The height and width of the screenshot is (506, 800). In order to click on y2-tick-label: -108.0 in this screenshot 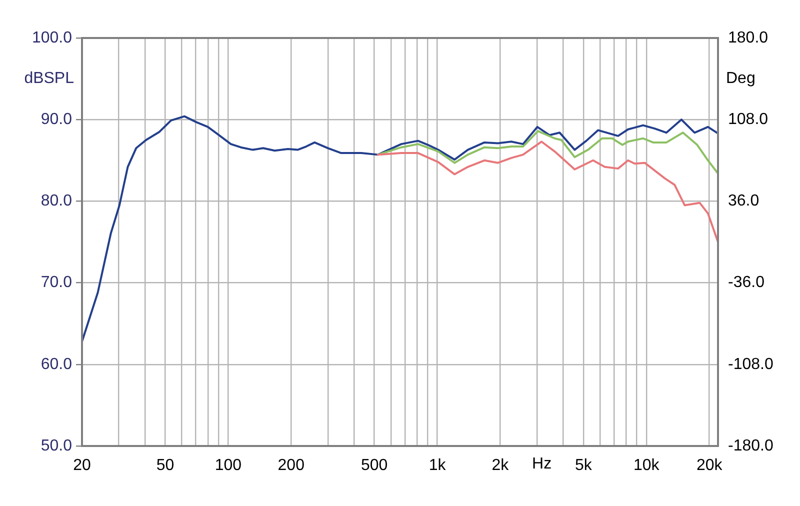, I will do `click(751, 364)`.